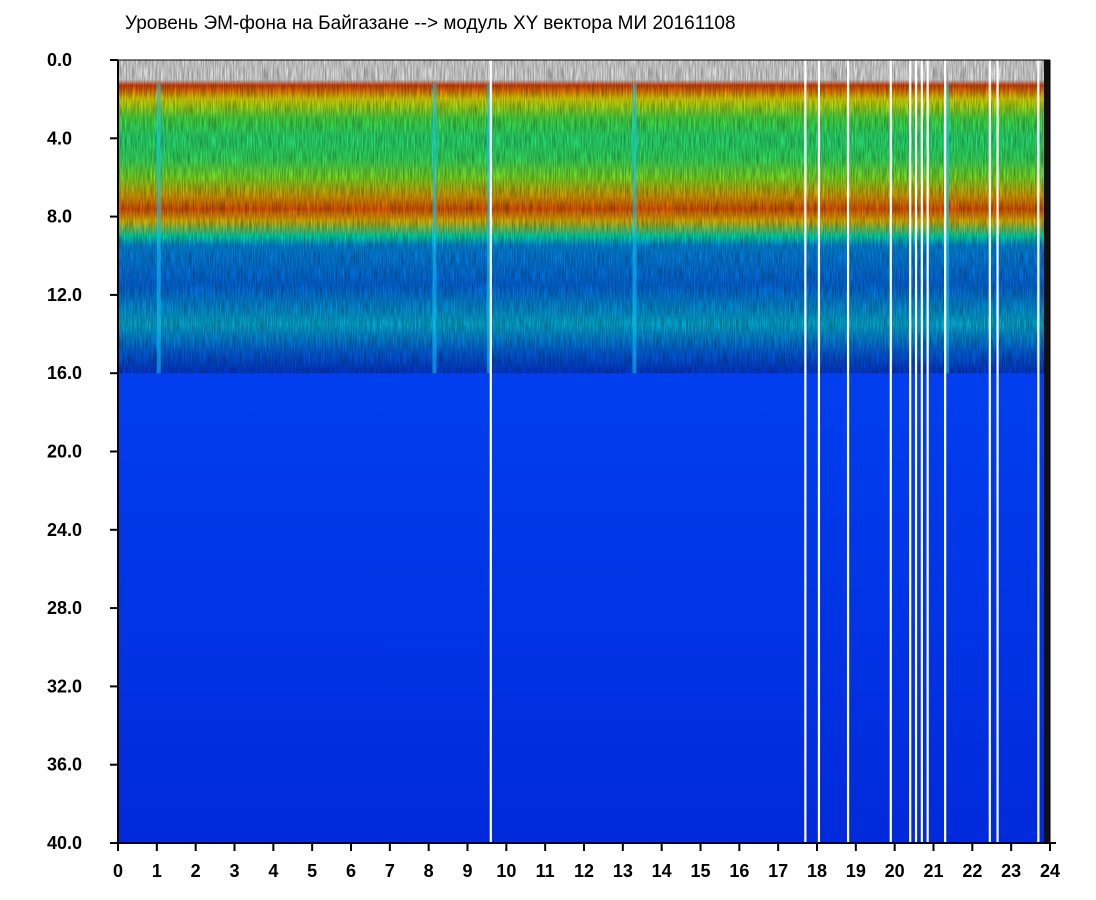  Describe the element at coordinates (1047, 451) in the screenshot. I see `end-marker` at that location.